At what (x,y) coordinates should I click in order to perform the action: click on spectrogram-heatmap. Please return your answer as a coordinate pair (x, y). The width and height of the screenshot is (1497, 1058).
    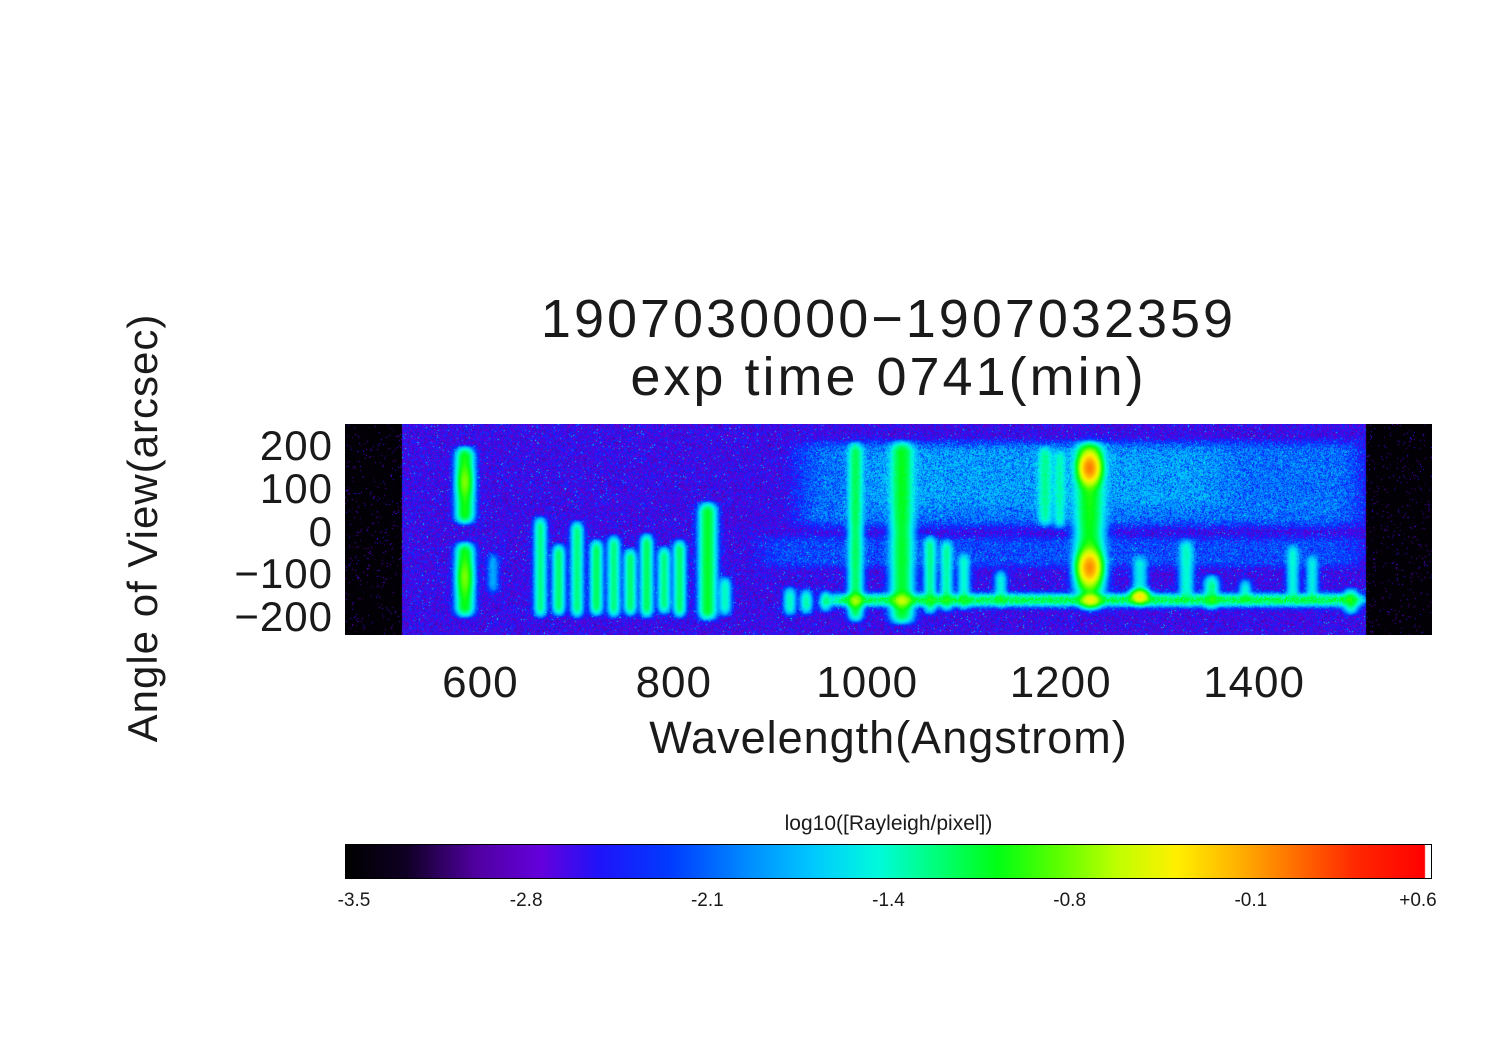
    Looking at the image, I should click on (888, 529).